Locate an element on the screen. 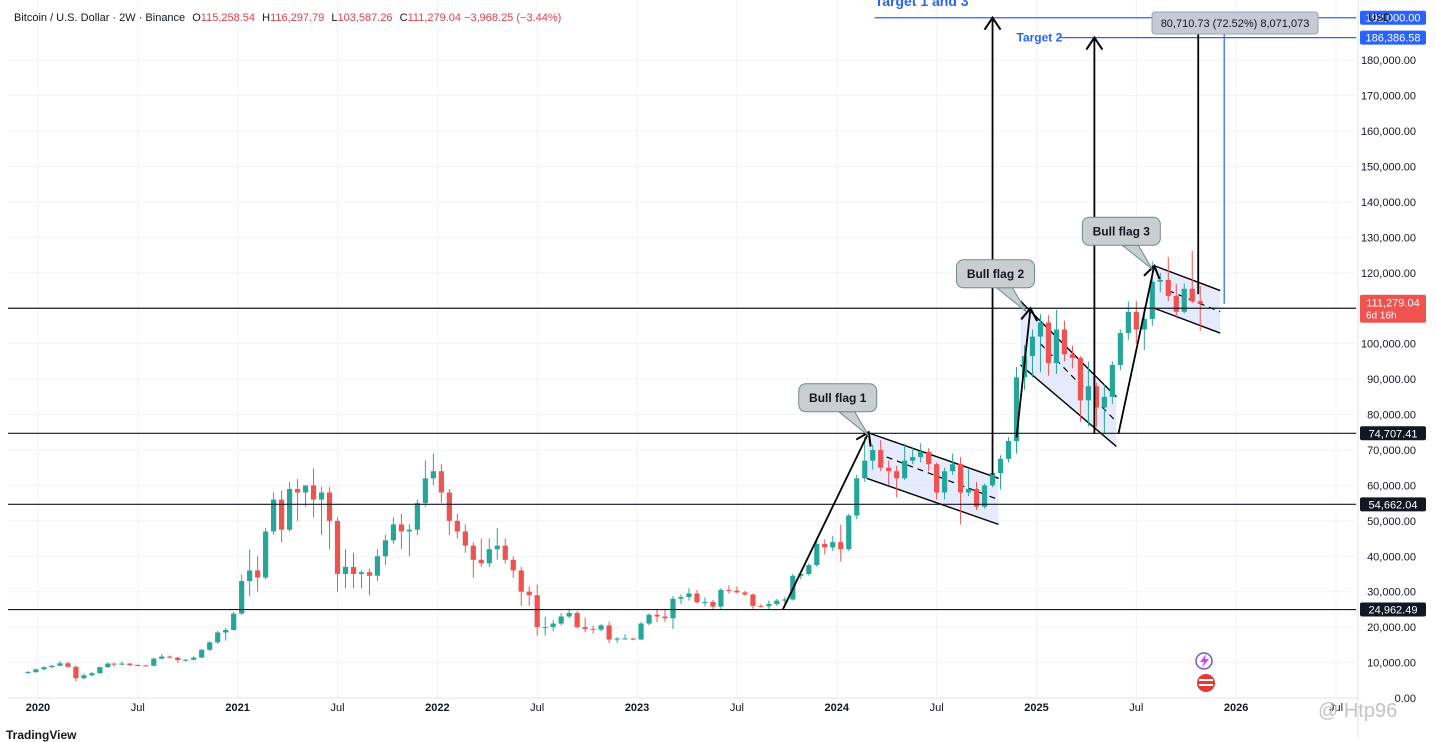  callout-label: Bull flag 3 is located at coordinates (1122, 231).